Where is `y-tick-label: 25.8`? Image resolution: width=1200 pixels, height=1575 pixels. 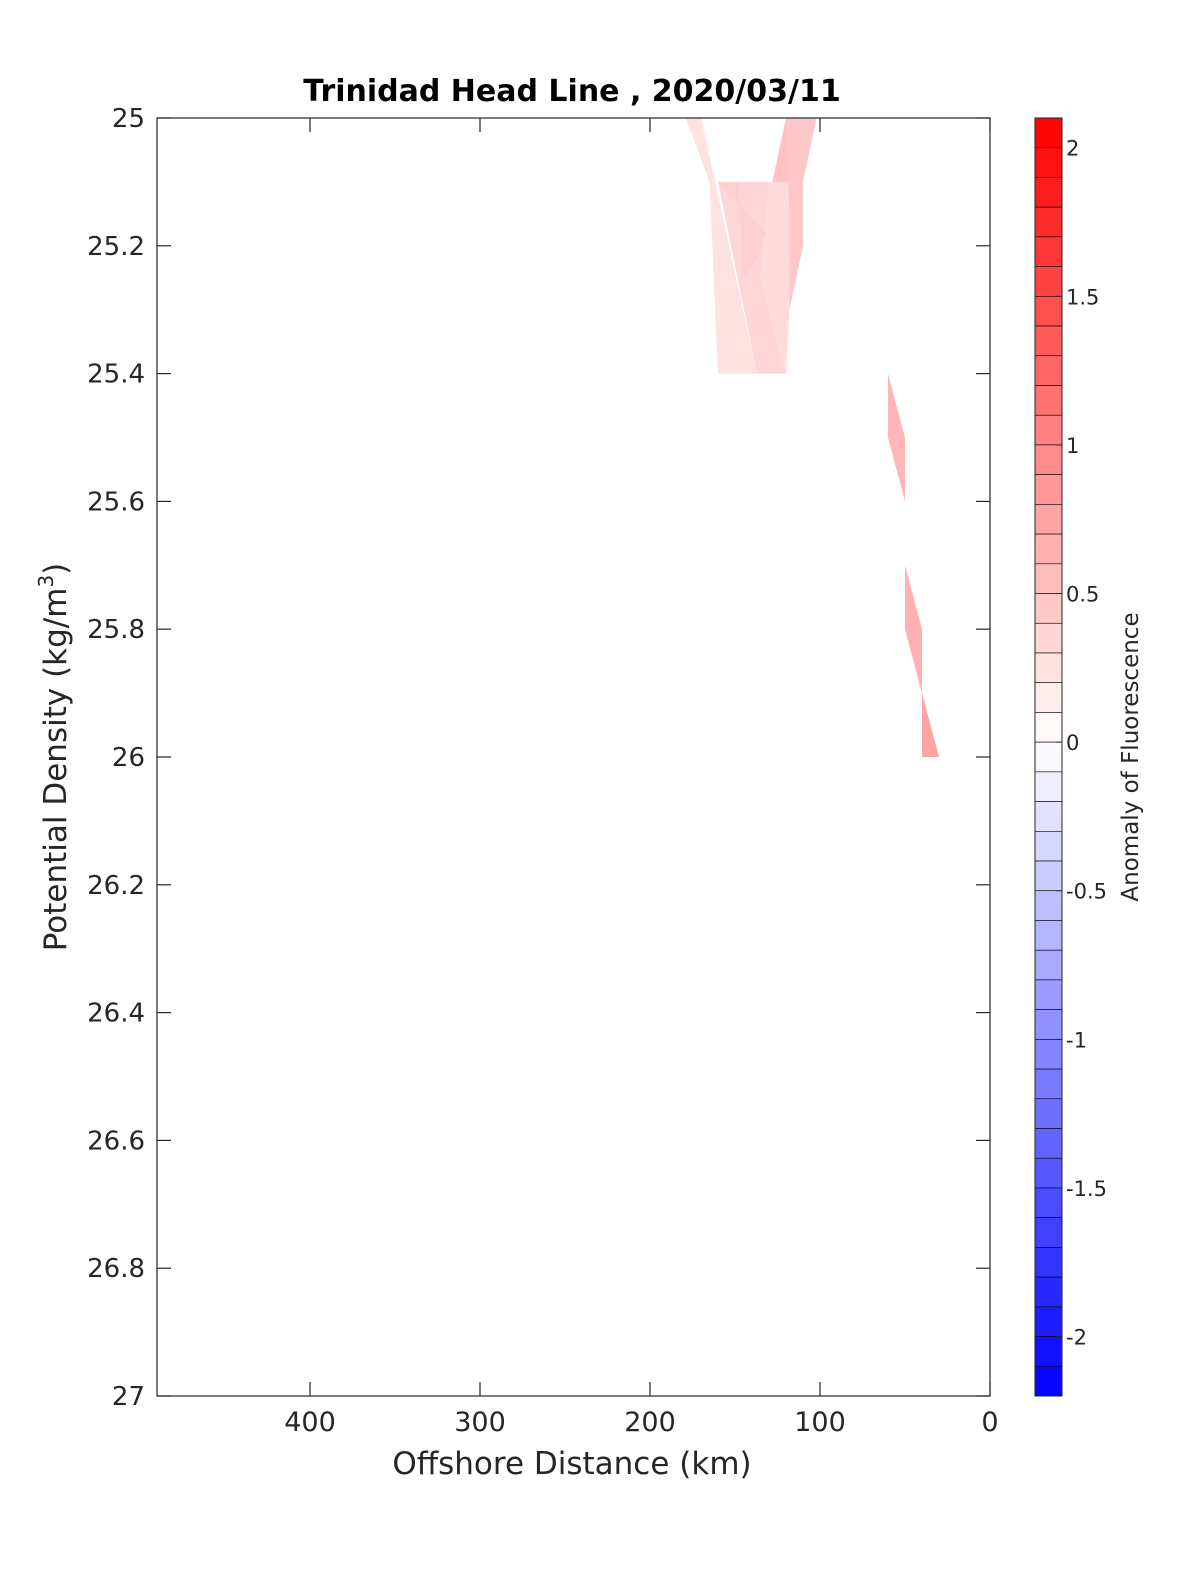
y-tick-label: 25.8 is located at coordinates (116, 630).